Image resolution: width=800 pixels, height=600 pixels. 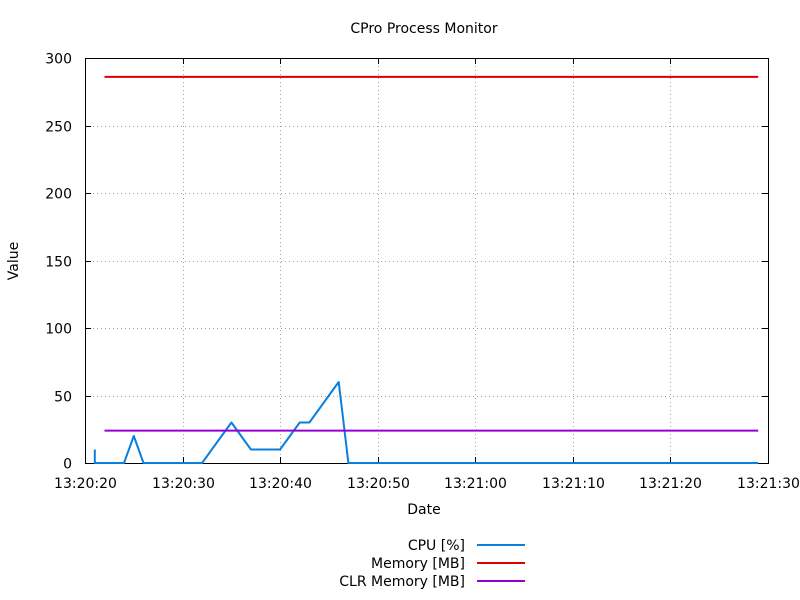 I want to click on x-tick-label: 13:20:20, so click(x=85, y=484).